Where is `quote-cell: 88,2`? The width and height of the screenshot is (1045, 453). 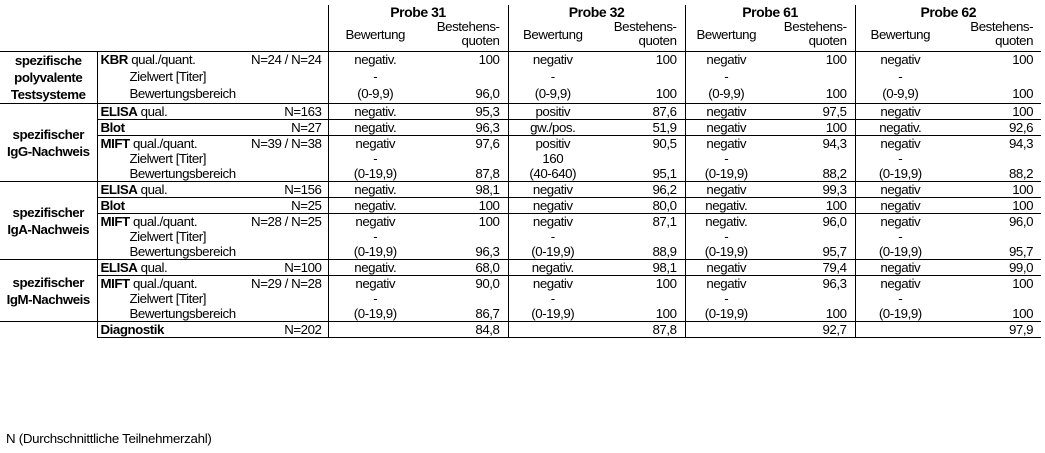 quote-cell: 88,2 is located at coordinates (834, 173).